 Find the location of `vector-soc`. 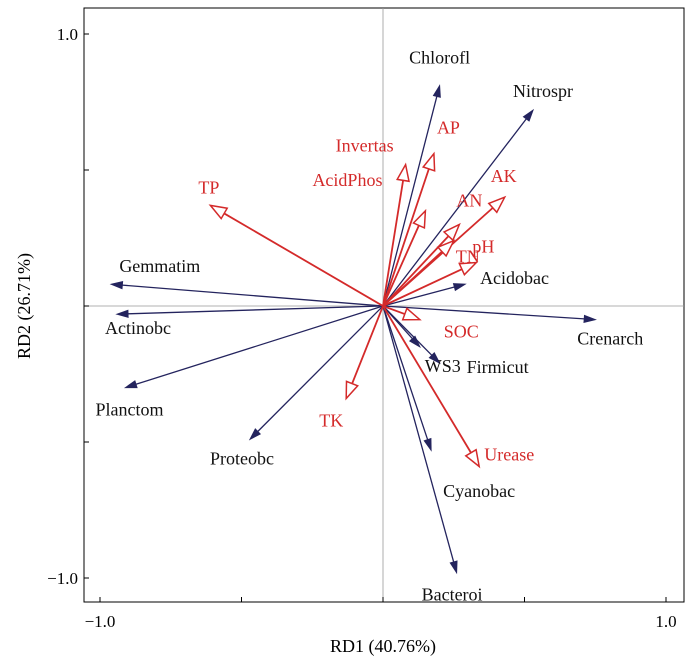

vector-soc is located at coordinates (402, 313).